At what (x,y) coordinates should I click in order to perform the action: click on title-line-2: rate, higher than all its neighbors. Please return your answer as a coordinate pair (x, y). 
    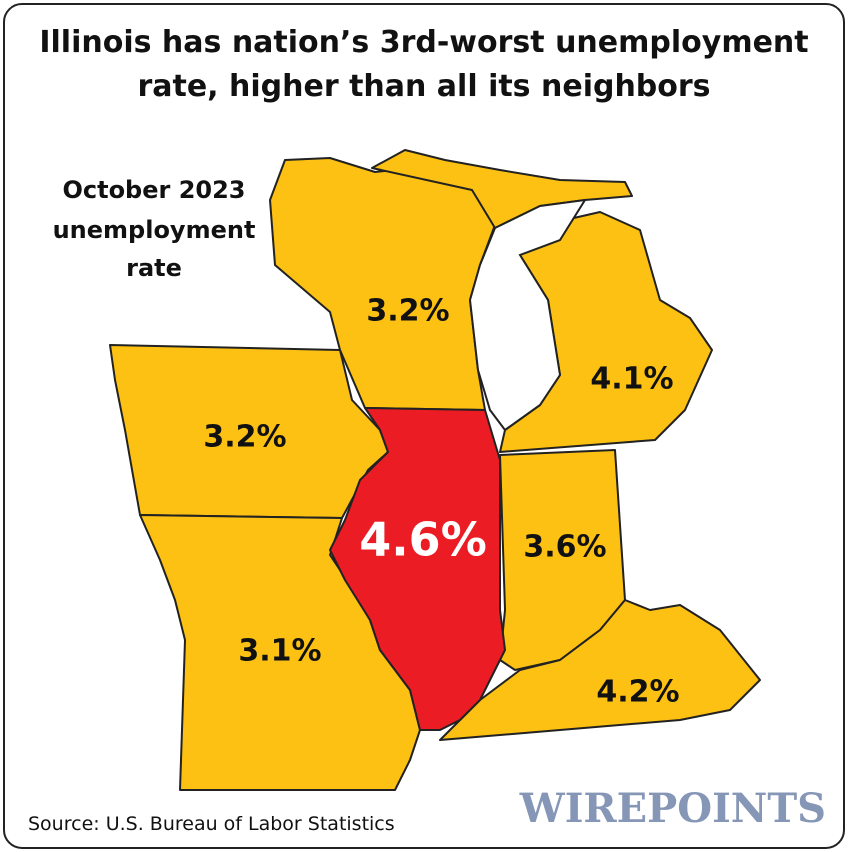
    Looking at the image, I should click on (423, 86).